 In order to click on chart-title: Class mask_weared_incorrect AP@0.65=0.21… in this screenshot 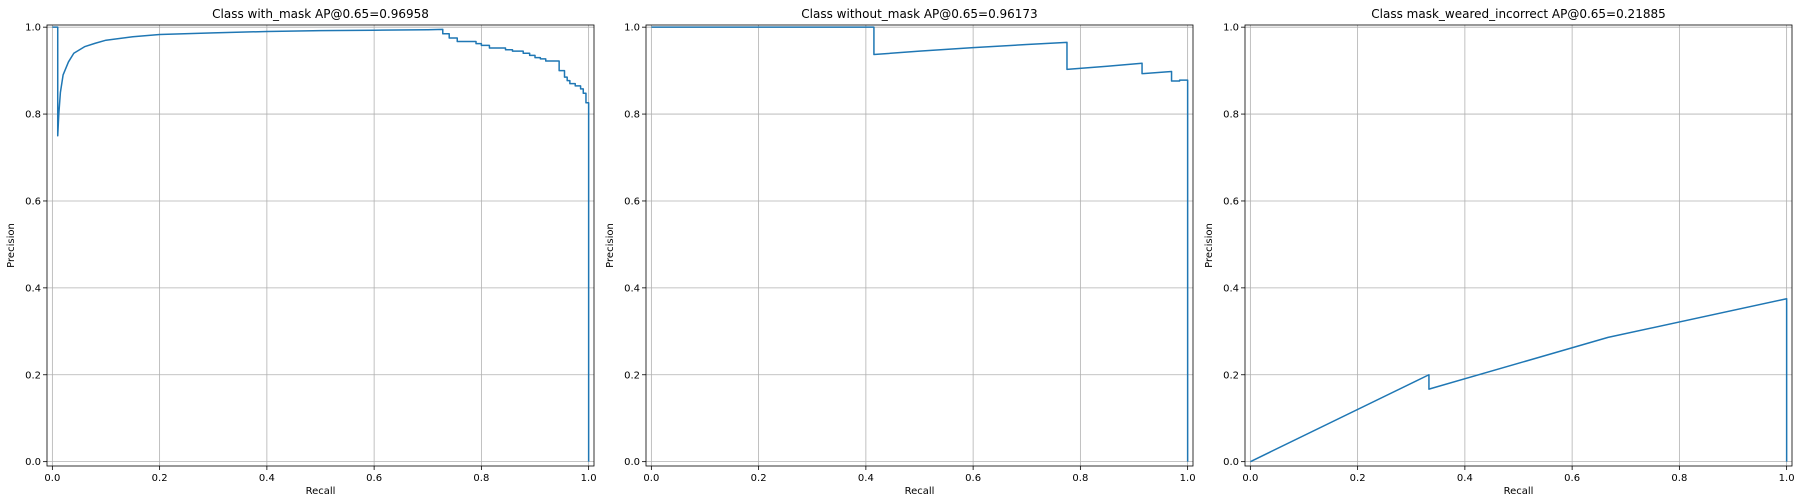, I will do `click(1518, 14)`.